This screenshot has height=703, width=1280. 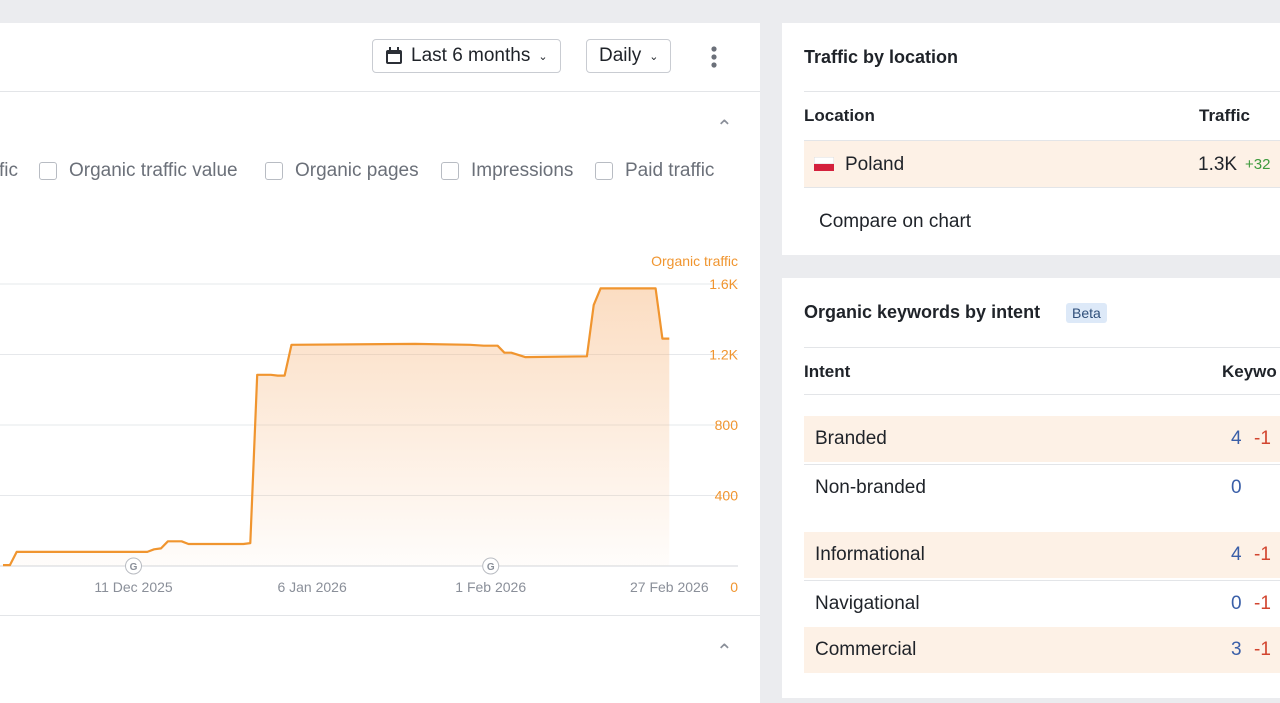 I want to click on compare-link: Compare on chart, so click(x=895, y=221).